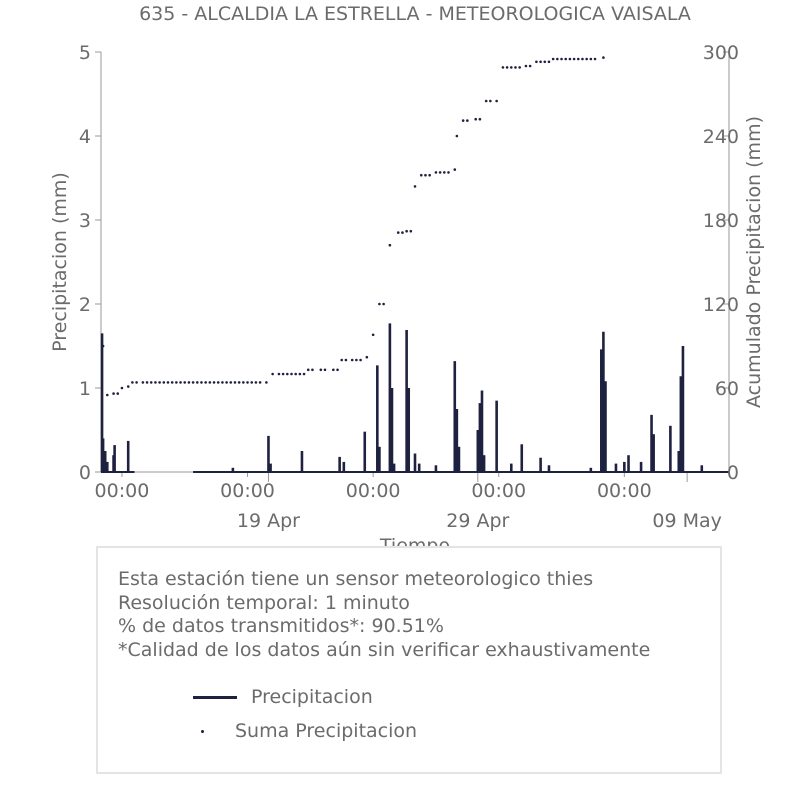 This screenshot has width=806, height=806. I want to click on legend-item-suma: Suma Precipitacion, so click(305, 731).